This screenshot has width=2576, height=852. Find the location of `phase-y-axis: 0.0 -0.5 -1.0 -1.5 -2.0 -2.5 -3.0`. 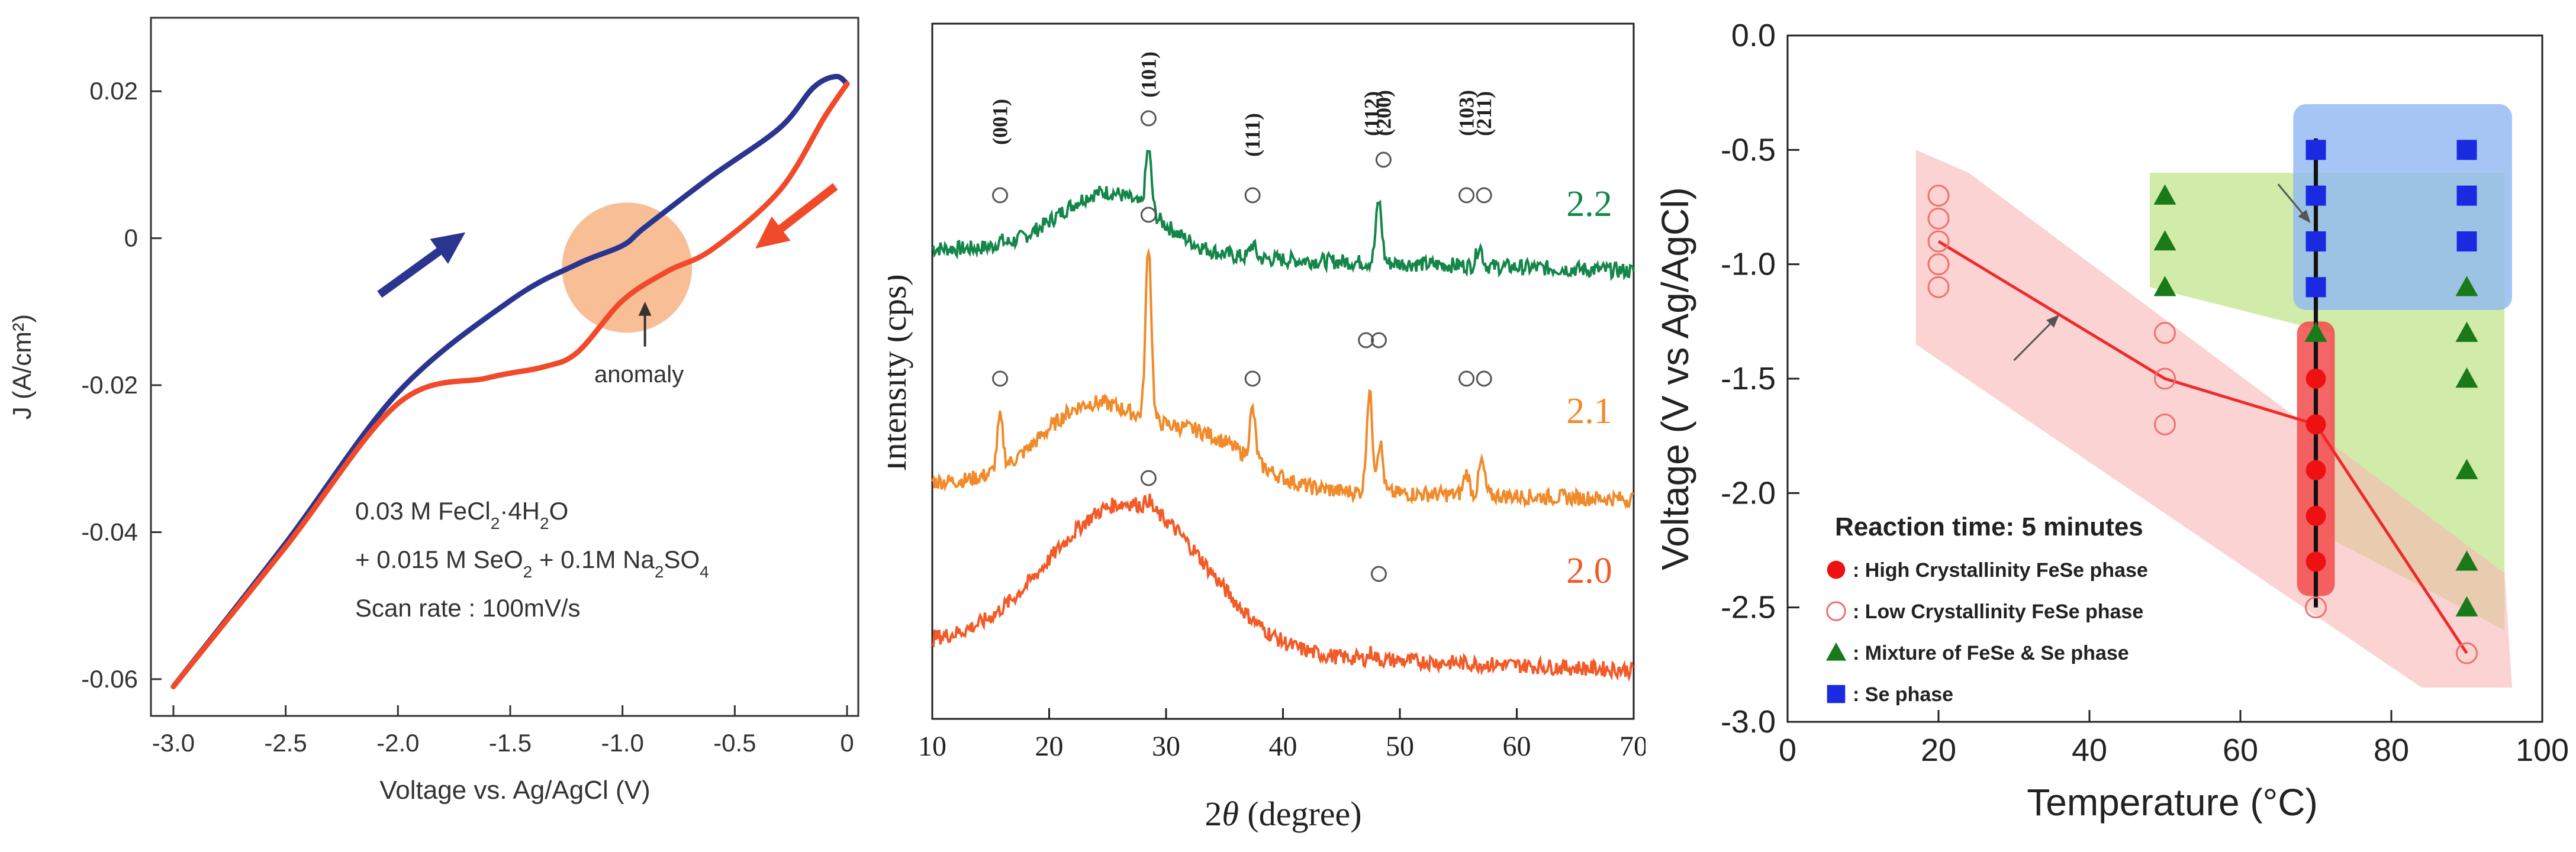

phase-y-axis: 0.0 -0.5 -1.0 -1.5 -2.0 -2.5 -3.0 is located at coordinates (1760, 379).